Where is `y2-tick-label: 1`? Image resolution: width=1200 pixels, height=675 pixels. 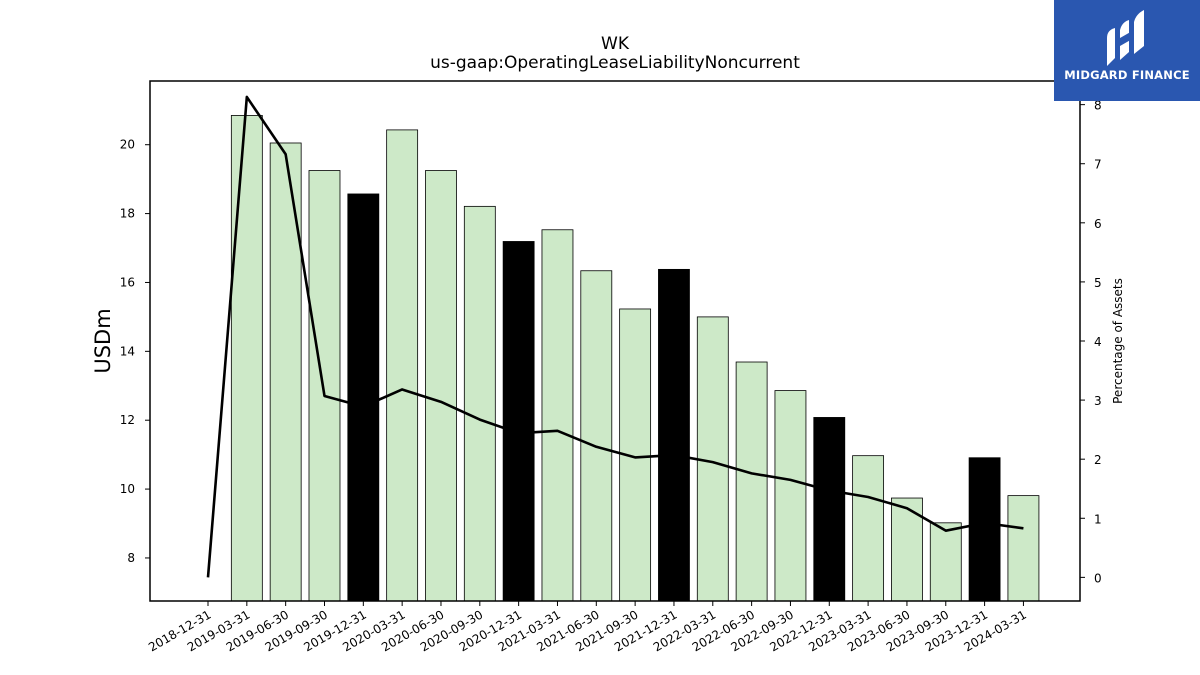 y2-tick-label: 1 is located at coordinates (1098, 519).